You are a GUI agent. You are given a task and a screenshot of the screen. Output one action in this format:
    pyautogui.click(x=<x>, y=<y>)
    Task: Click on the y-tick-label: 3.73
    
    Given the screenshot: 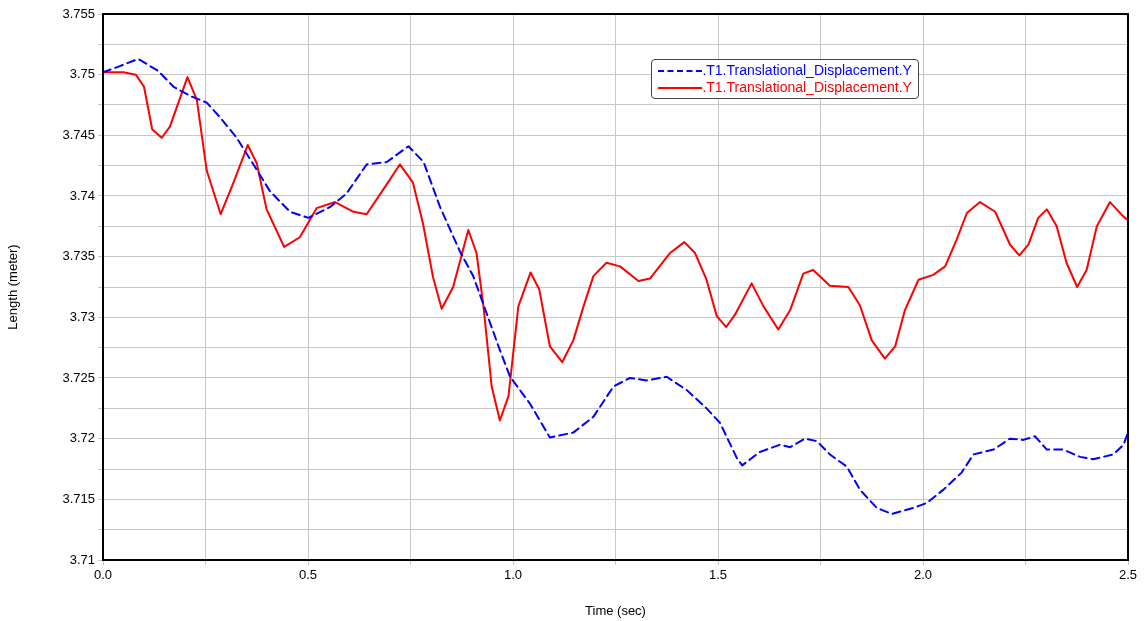 What is the action you would take?
    pyautogui.click(x=82, y=316)
    